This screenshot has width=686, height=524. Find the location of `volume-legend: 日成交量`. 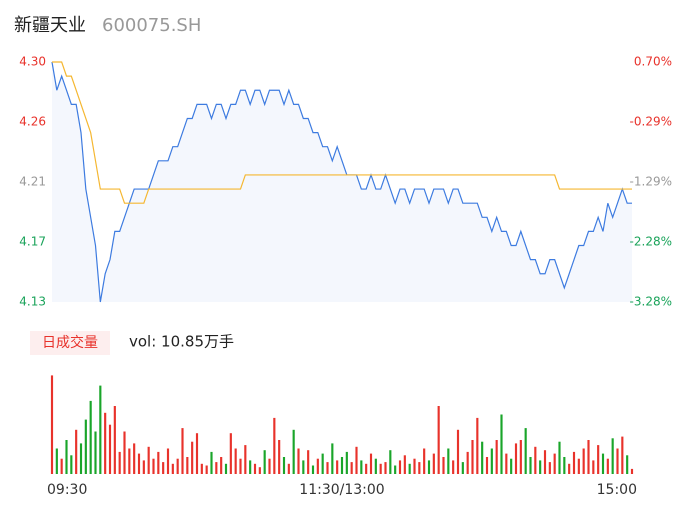

volume-legend: 日成交量 is located at coordinates (70, 342).